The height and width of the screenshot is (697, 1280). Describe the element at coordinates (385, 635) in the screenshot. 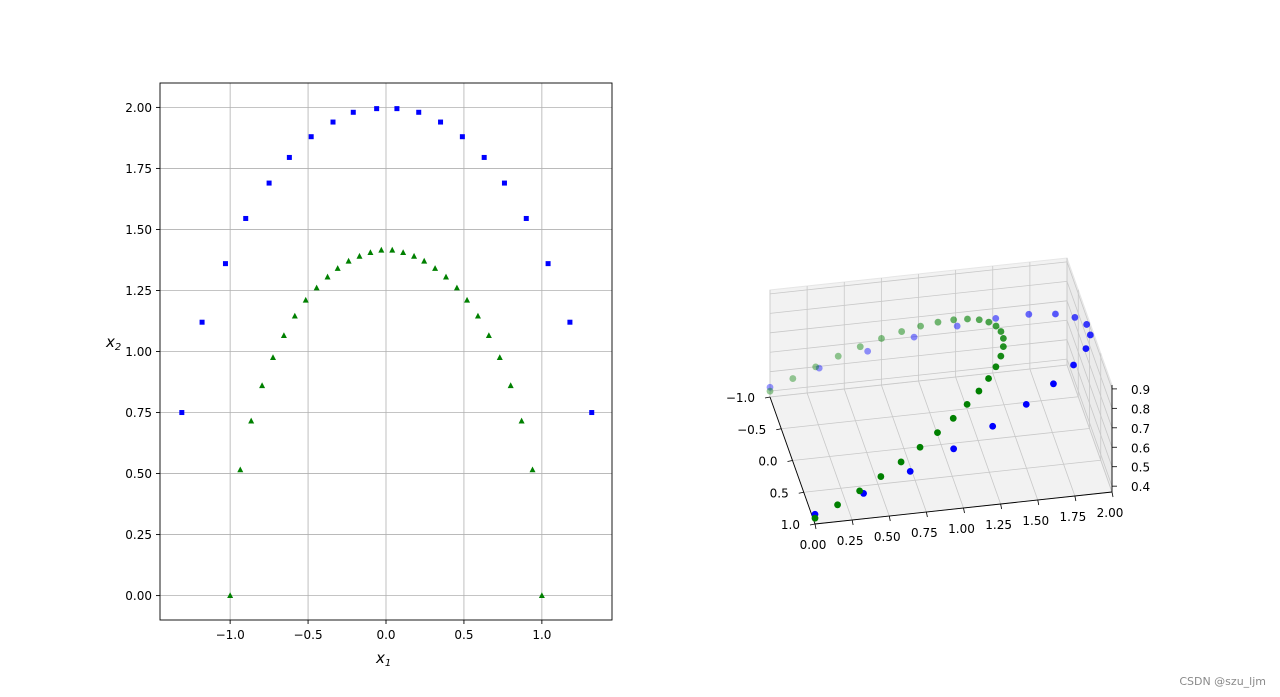

I see `x-tick-label: 0.0` at that location.